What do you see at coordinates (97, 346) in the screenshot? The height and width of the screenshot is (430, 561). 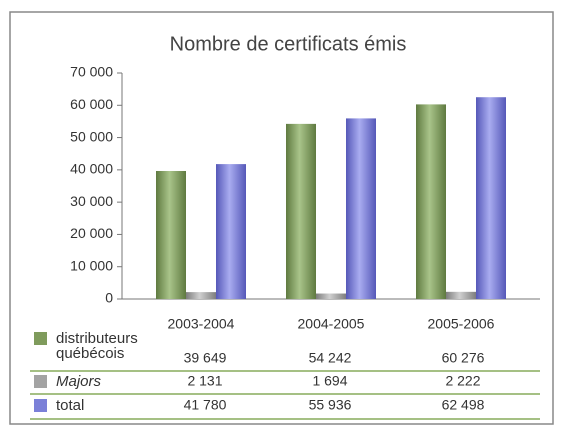 I see `legend-label: distributeurs québécois` at bounding box center [97, 346].